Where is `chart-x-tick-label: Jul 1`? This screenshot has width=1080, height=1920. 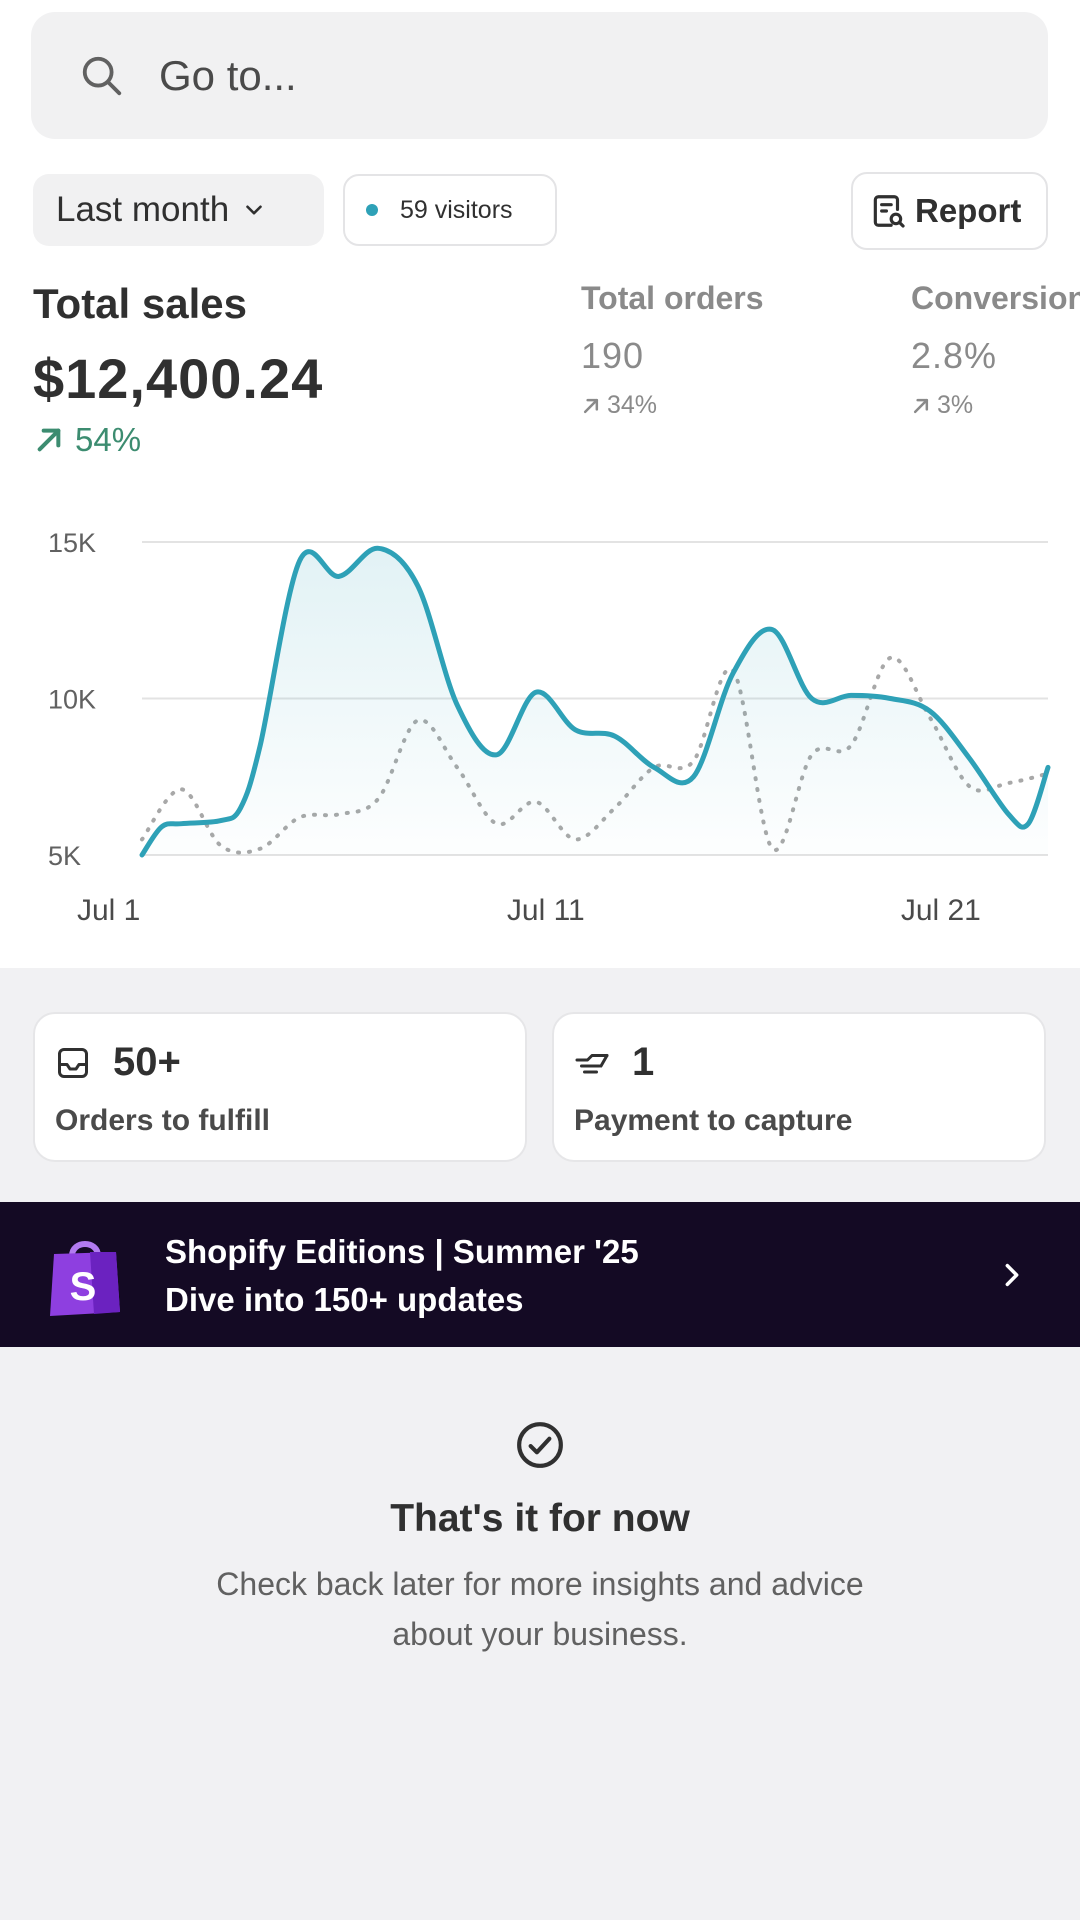
chart-x-tick-label: Jul 1 is located at coordinates (108, 910).